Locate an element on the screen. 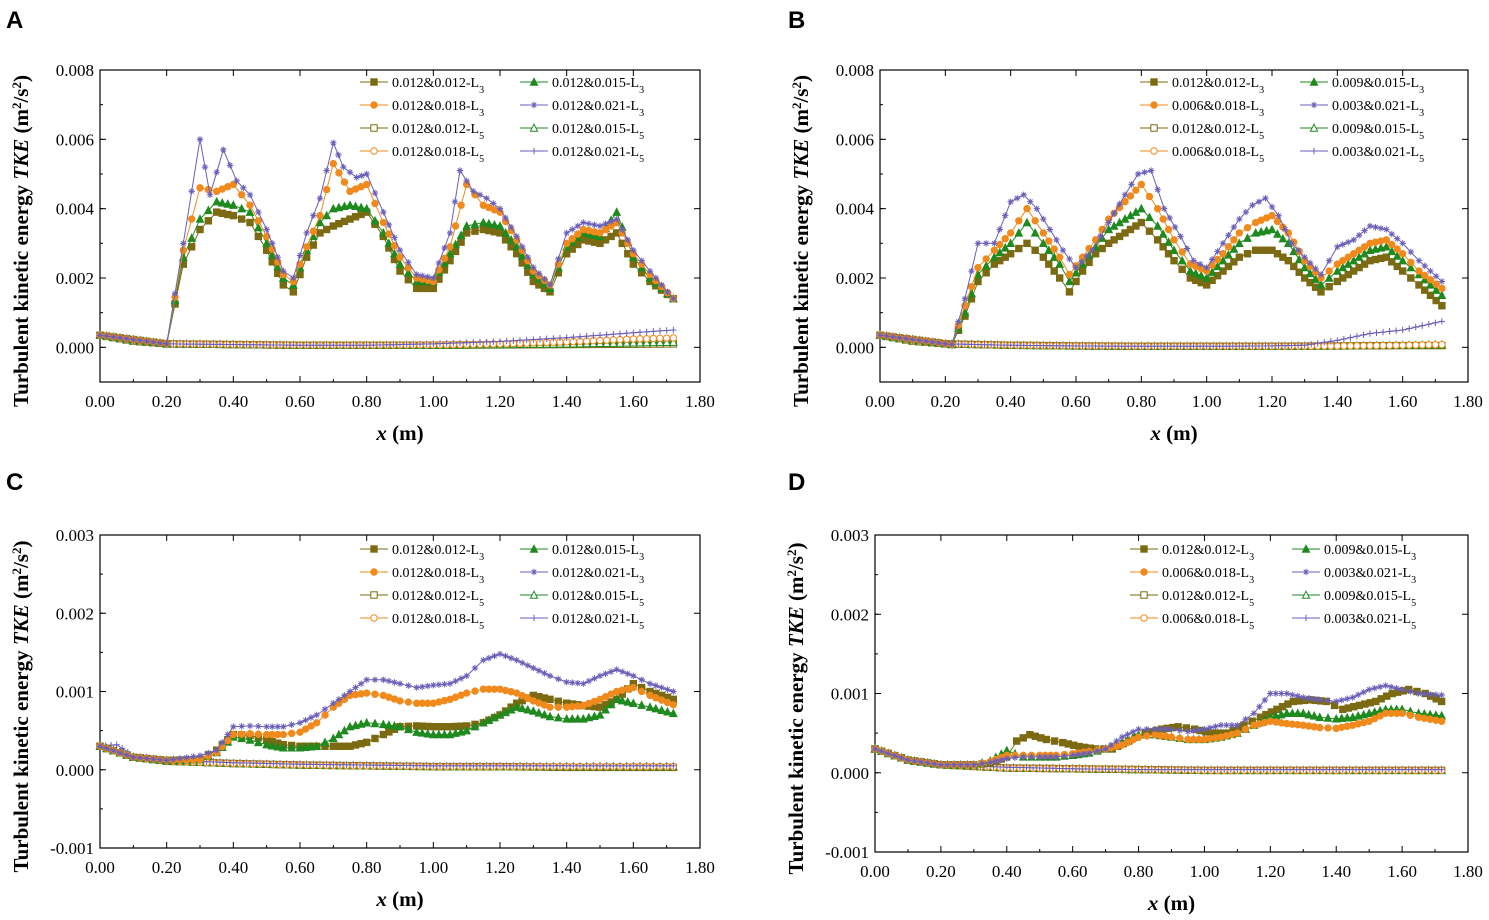  x-axis-title-var: x is located at coordinates (381, 899).